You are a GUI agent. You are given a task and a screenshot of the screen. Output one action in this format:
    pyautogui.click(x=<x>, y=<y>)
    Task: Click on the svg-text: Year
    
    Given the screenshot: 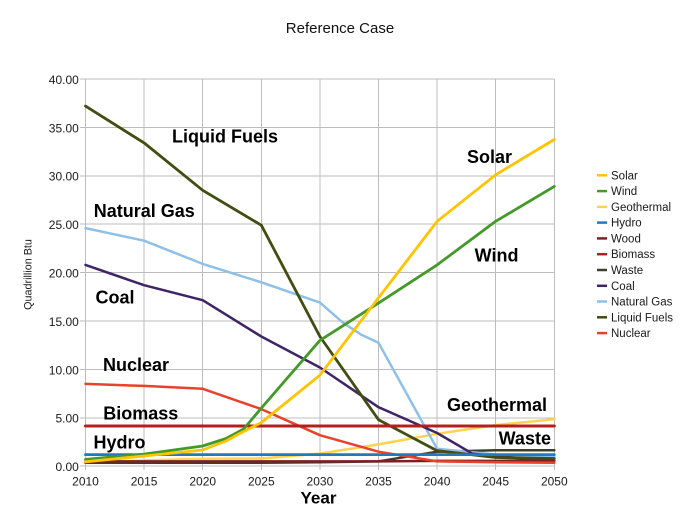 What is the action you would take?
    pyautogui.click(x=319, y=498)
    